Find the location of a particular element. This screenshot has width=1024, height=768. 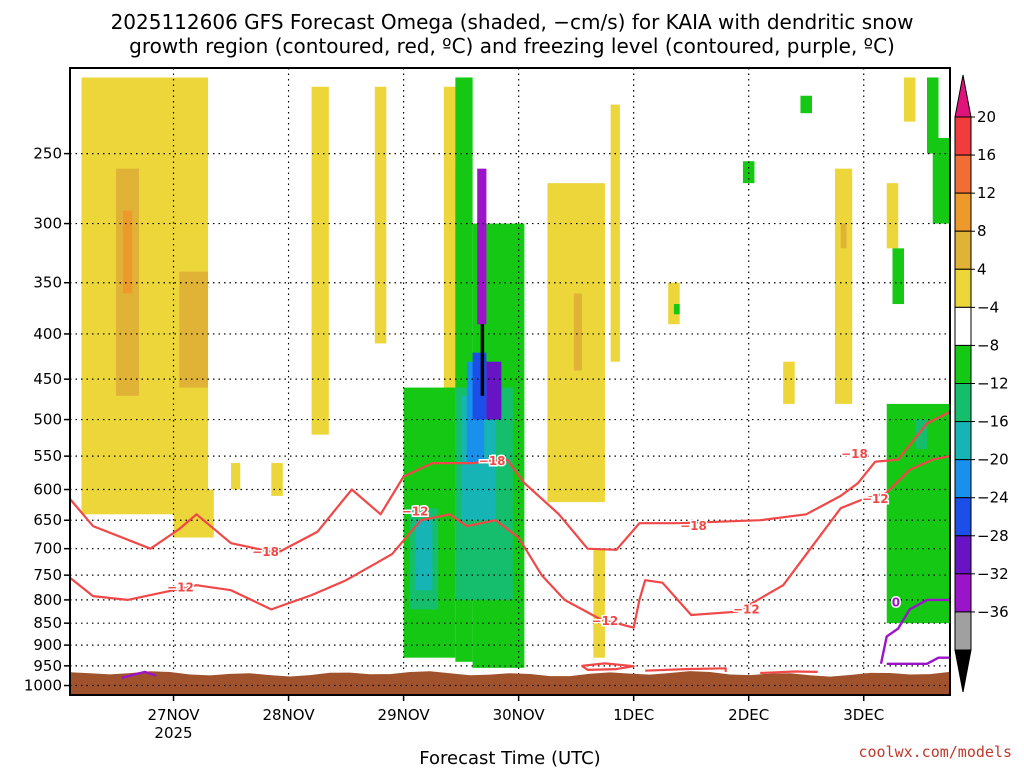

x-tick-label-27nov: 27NOV is located at coordinates (173, 715).